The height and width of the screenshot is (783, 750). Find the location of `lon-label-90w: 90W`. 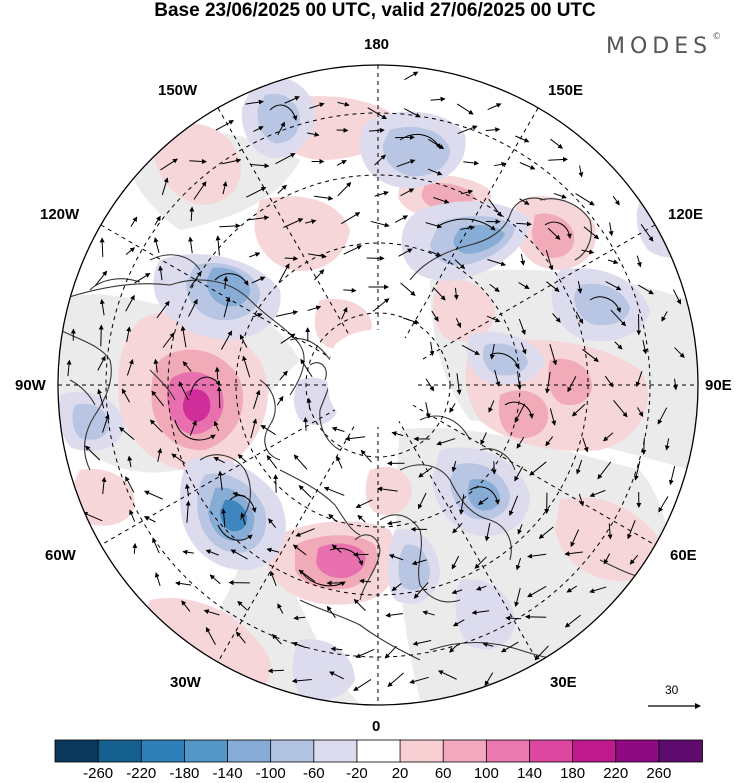

lon-label-90w: 90W is located at coordinates (30, 385).